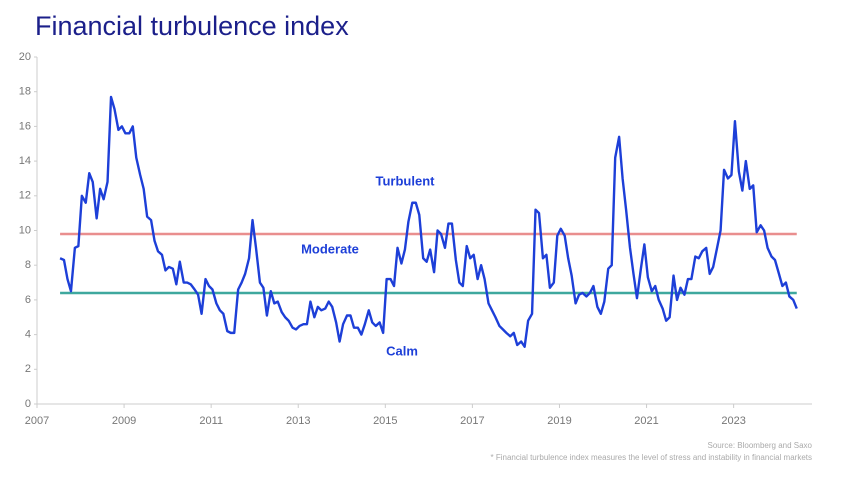  I want to click on annotation: Moderate, so click(330, 248).